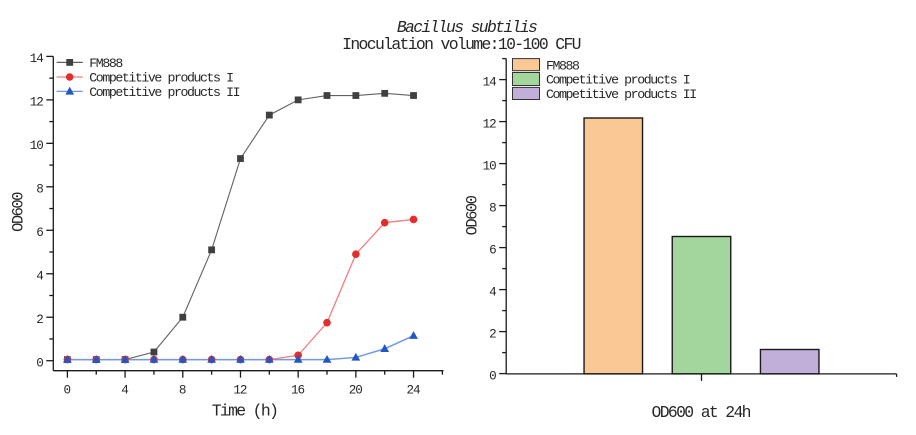 The image size is (916, 435). What do you see at coordinates (461, 44) in the screenshot?
I see `svg-text: Inoculation volume:10-100 CFU` at bounding box center [461, 44].